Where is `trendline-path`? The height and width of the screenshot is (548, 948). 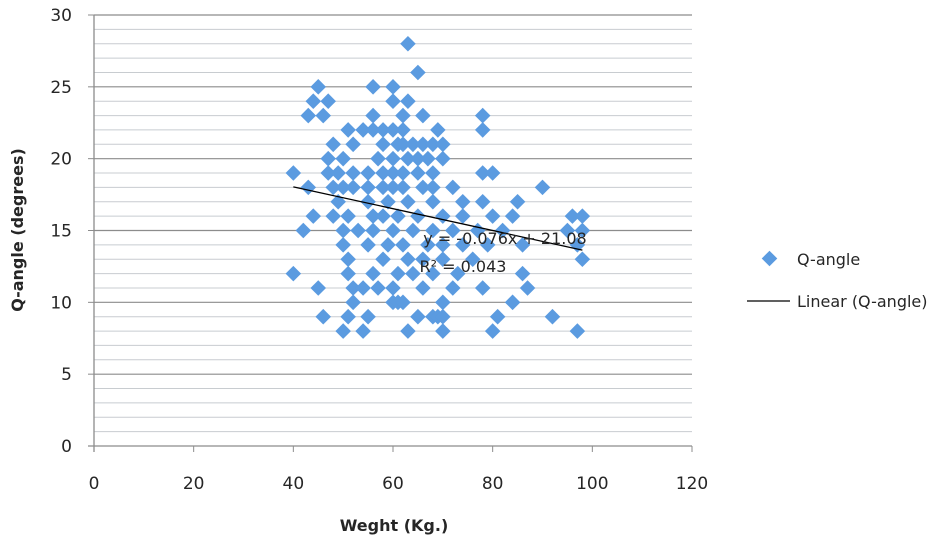 trendline-path is located at coordinates (438, 218).